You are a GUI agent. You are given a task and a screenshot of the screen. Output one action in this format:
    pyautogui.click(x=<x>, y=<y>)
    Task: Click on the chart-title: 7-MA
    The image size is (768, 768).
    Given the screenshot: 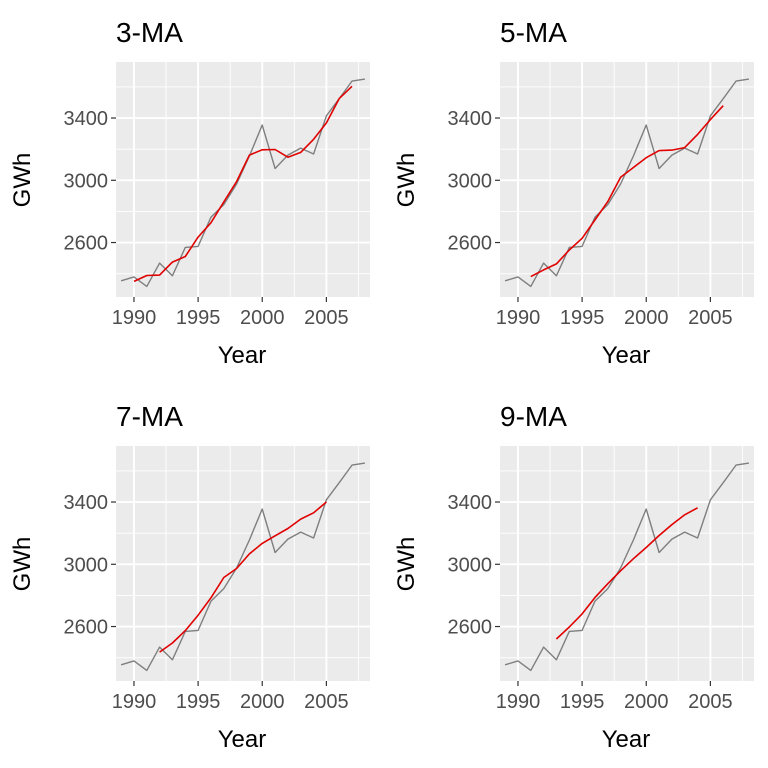 What is the action you would take?
    pyautogui.click(x=149, y=416)
    